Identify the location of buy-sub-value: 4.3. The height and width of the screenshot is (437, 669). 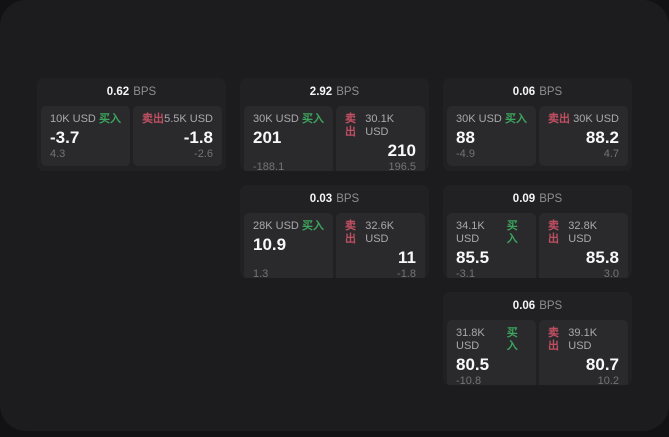
(58, 154).